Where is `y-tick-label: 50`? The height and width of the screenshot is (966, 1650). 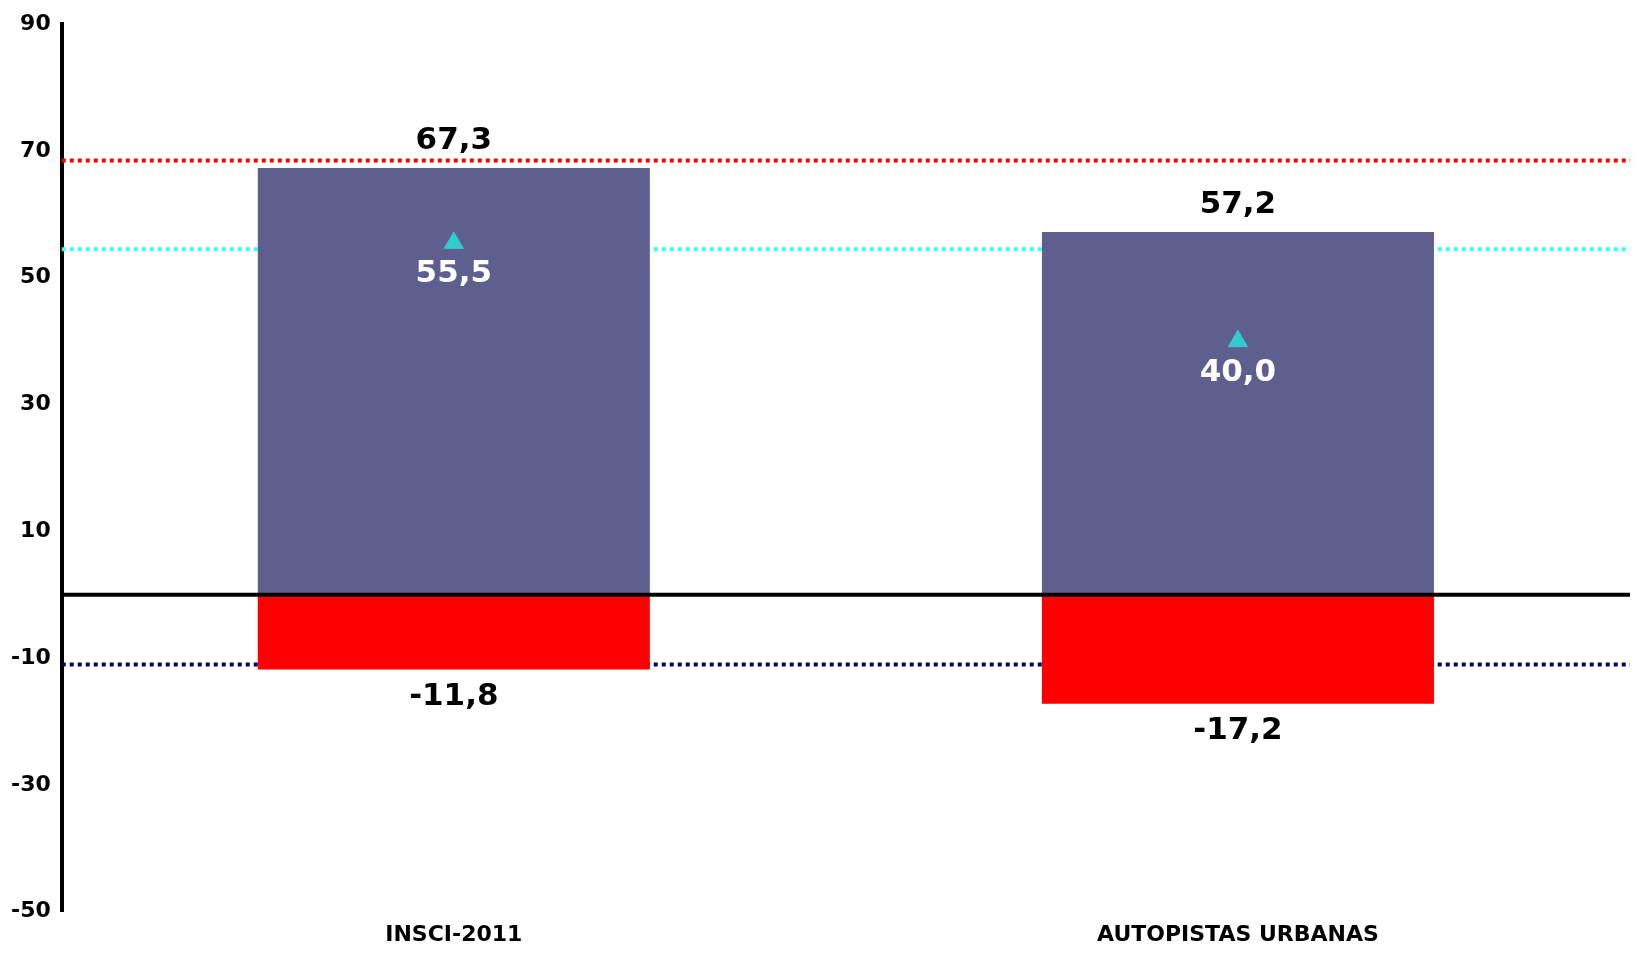
y-tick-label: 50 is located at coordinates (35, 276).